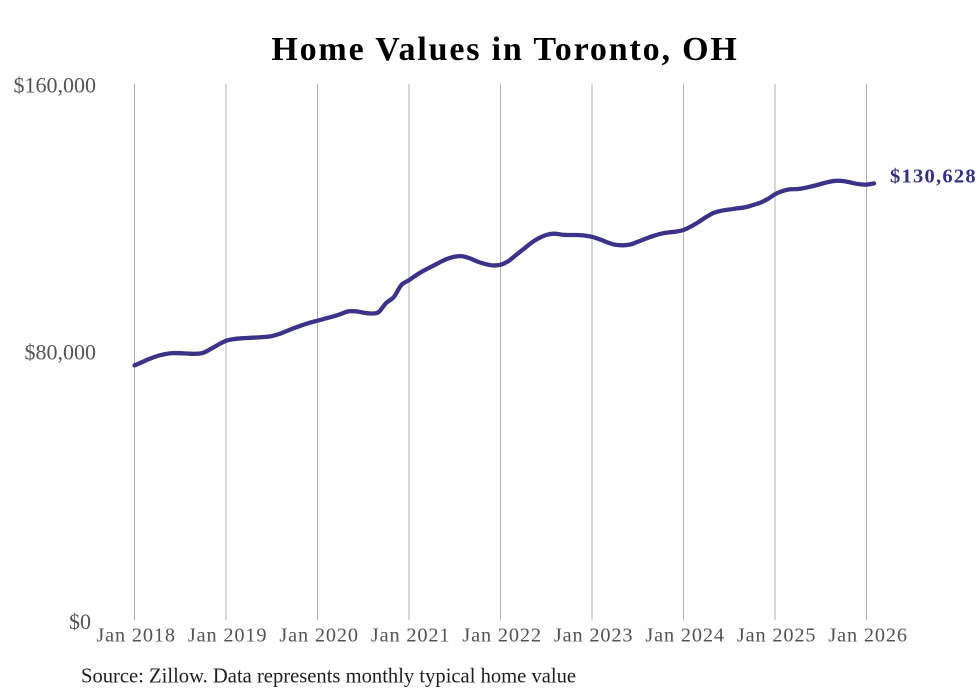 This screenshot has width=980, height=699. Describe the element at coordinates (501, 636) in the screenshot. I see `svg-text: Jan 2022` at that location.